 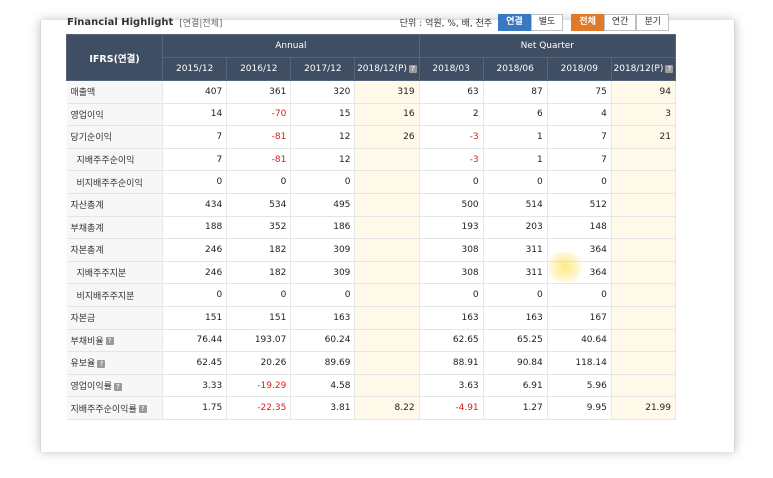 I want to click on page-title: Financial Highlight, so click(x=120, y=22).